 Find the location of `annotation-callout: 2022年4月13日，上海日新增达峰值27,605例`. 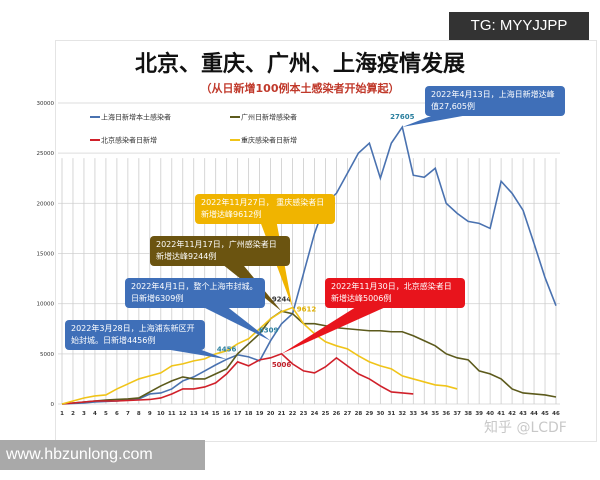

annotation-callout: 2022年4月13日，上海日新增达峰值27,605例 is located at coordinates (495, 101).